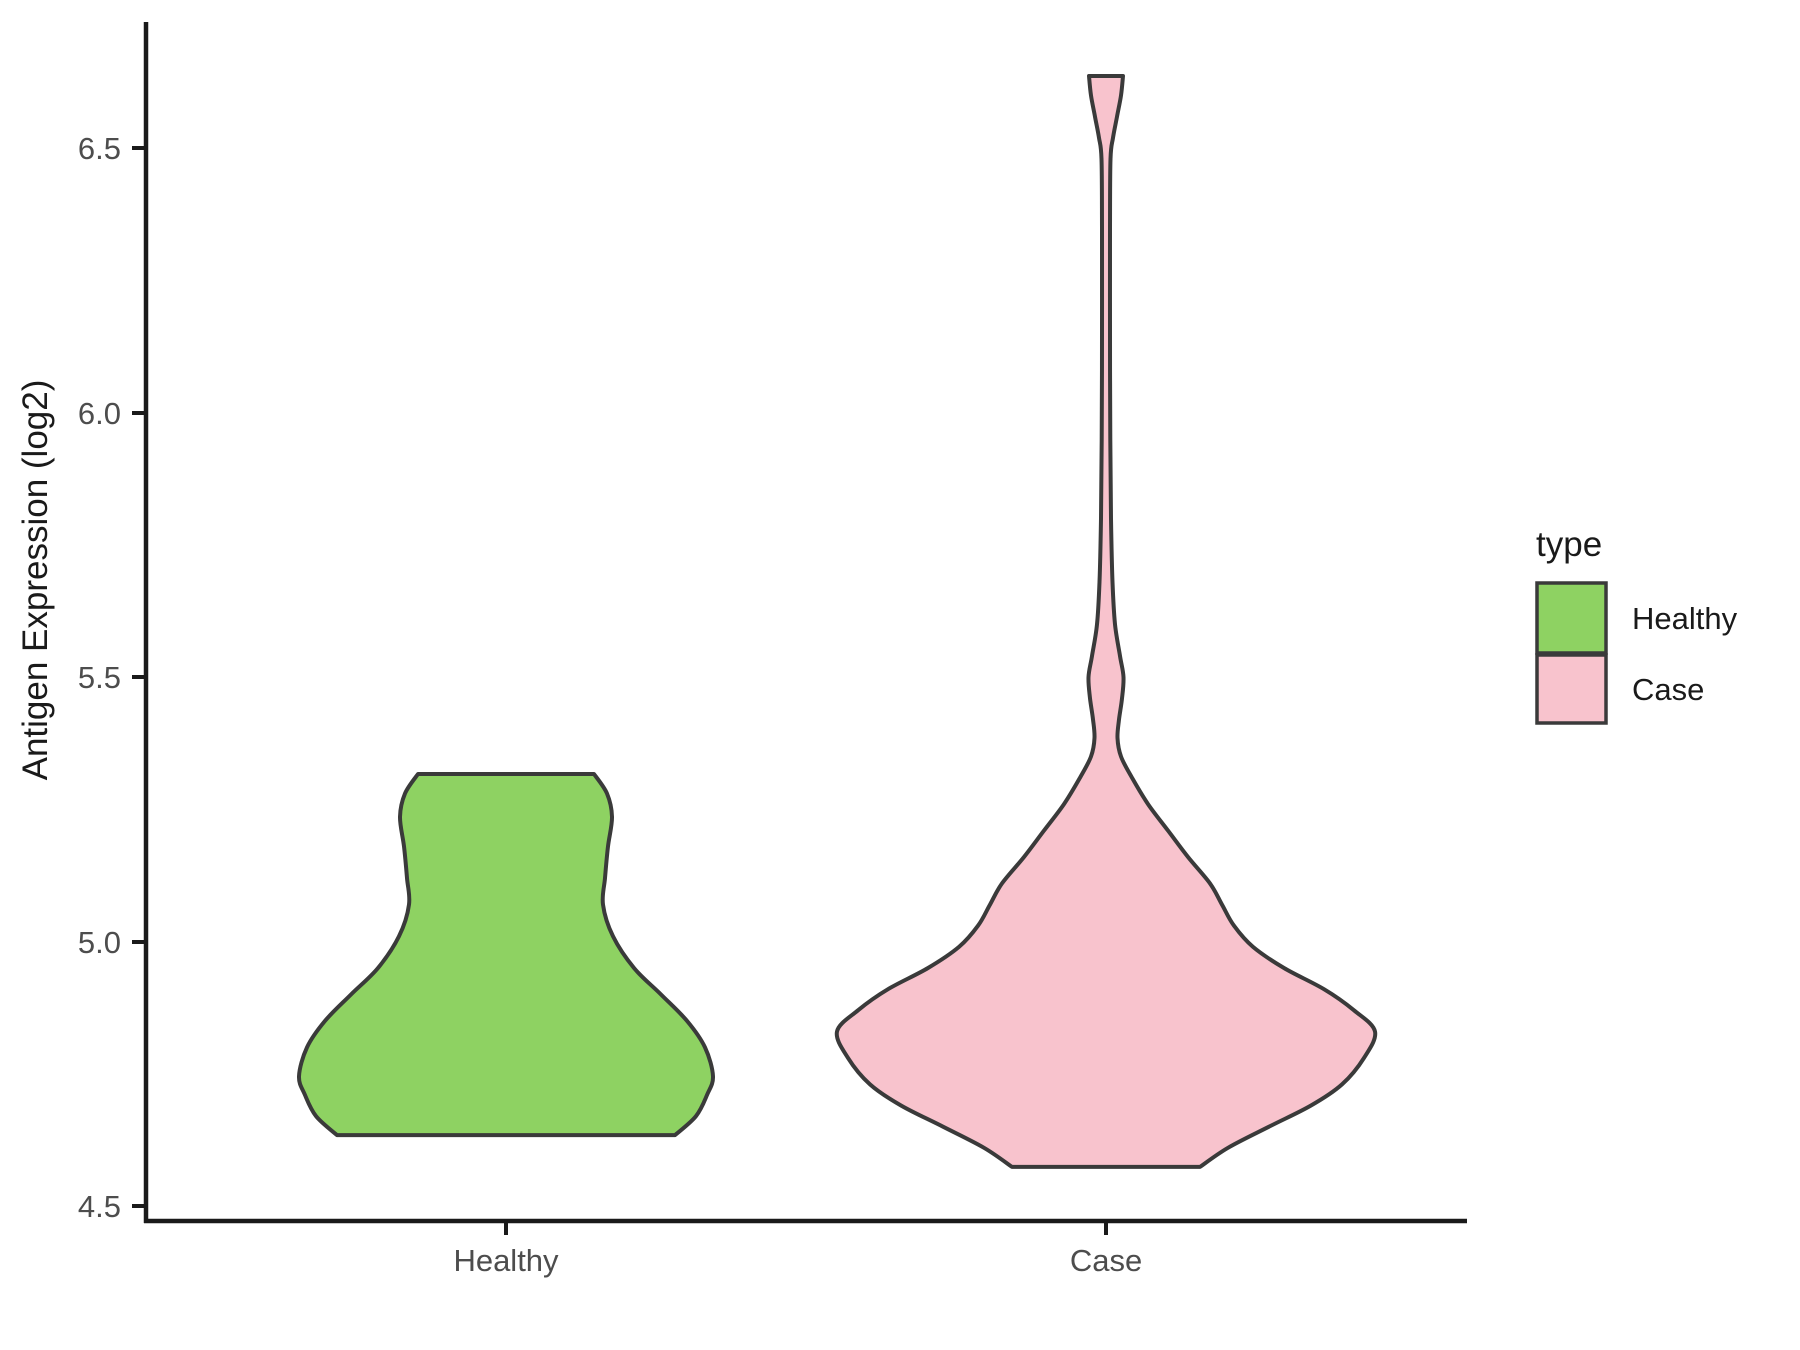 This screenshot has height=1350, width=1800. I want to click on legend-label-case: Case, so click(1668, 689).